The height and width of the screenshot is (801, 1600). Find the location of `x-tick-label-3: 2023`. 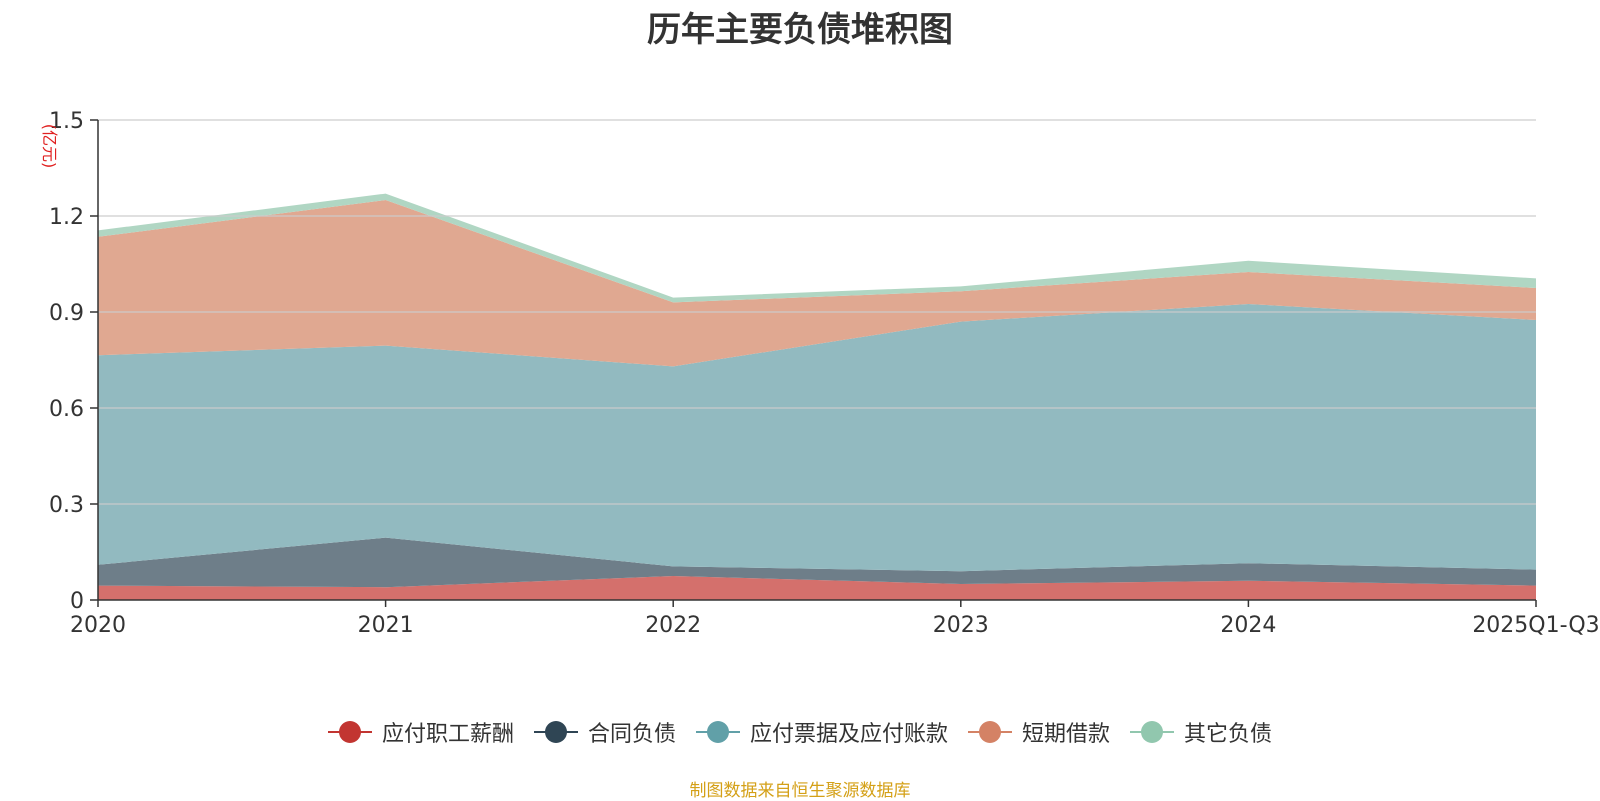

x-tick-label-3: 2023 is located at coordinates (961, 625).